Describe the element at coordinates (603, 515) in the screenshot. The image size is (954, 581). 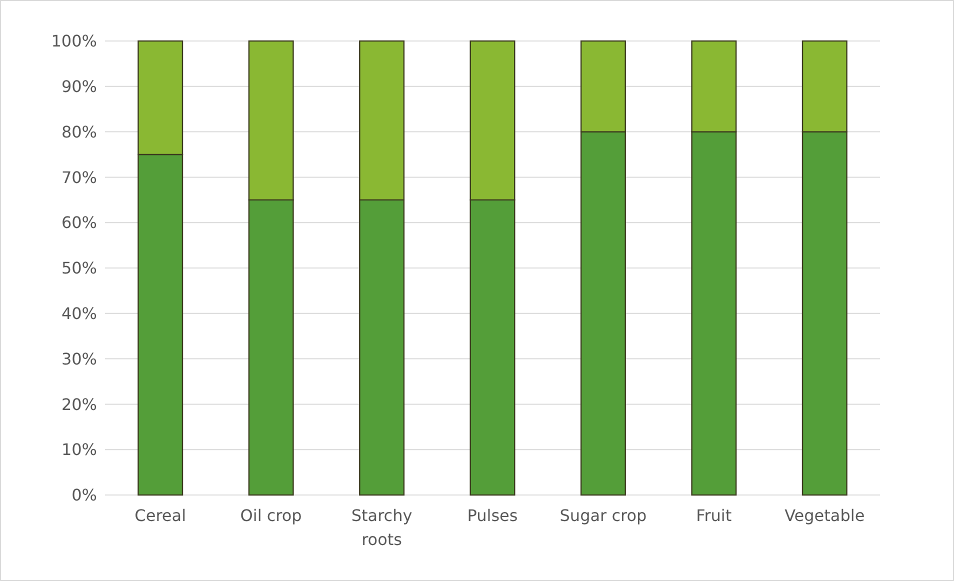
I see `x-tick-label: Sugar crop` at that location.